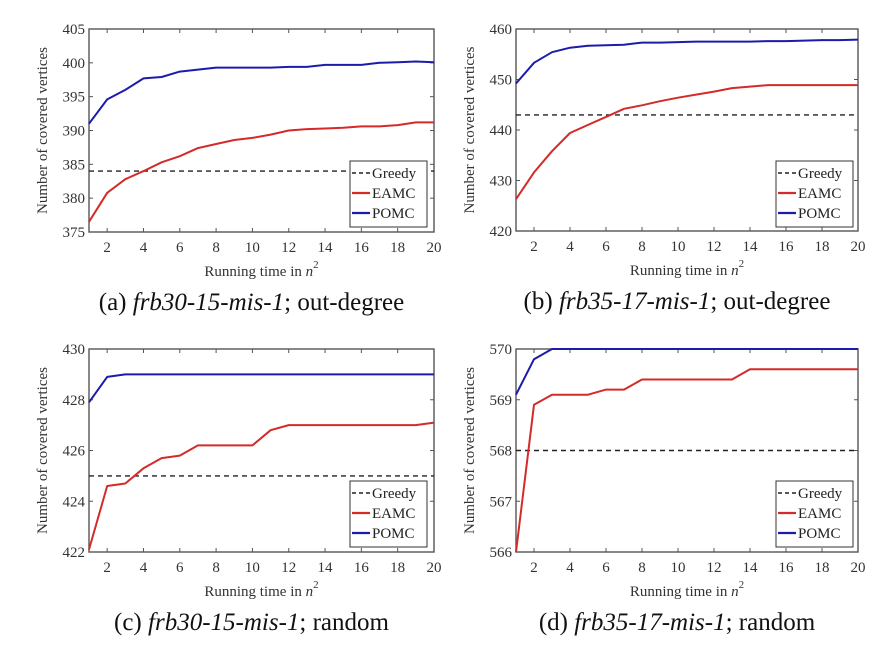 This screenshot has width=877, height=662. What do you see at coordinates (116, 302) in the screenshot?
I see `caption-prefix: (a)` at bounding box center [116, 302].